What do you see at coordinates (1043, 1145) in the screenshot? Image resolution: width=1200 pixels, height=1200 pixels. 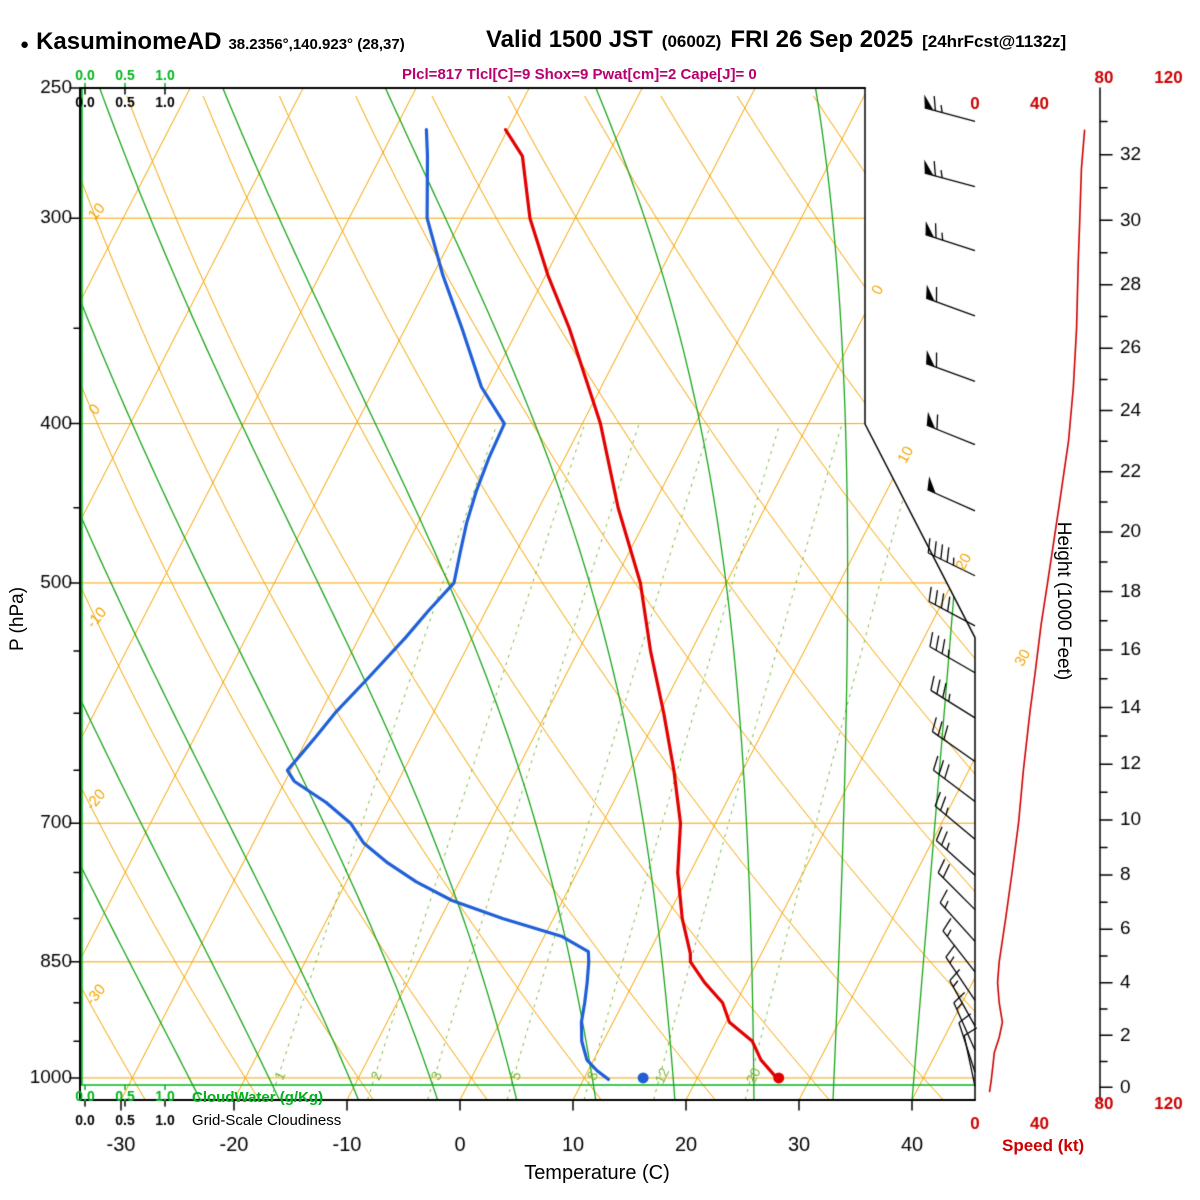 I see `speed-axis-title: Speed (kt)` at bounding box center [1043, 1145].